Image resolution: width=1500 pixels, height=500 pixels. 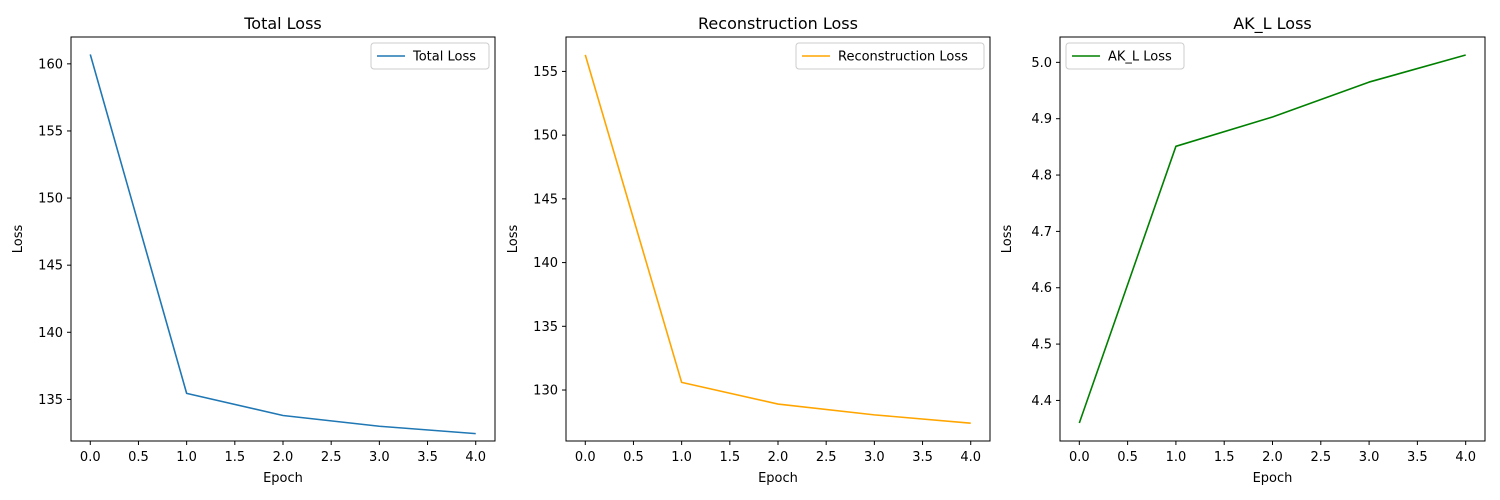 I want to click on chart-title: Total Loss, so click(x=282, y=23).